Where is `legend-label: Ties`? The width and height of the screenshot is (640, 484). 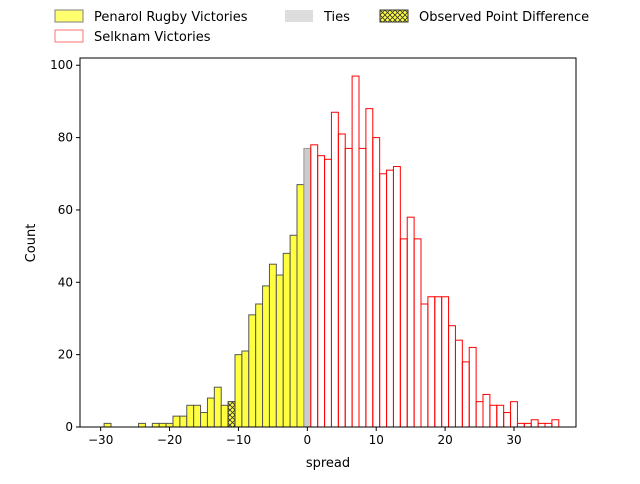
legend-label: Ties is located at coordinates (336, 17).